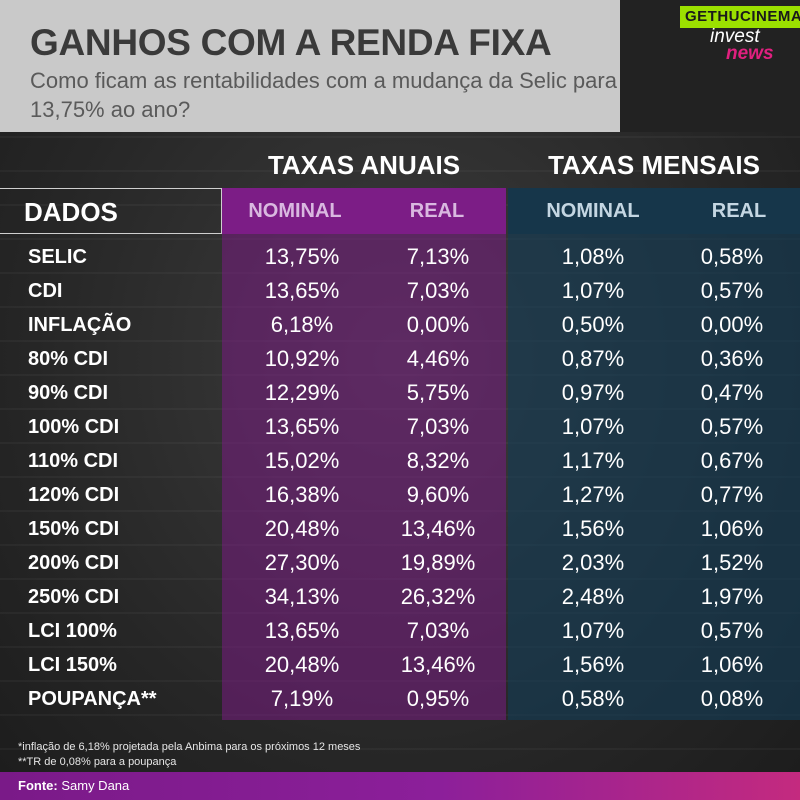 The image size is (800, 800). I want to click on row-label: 100% CDI, so click(74, 427).